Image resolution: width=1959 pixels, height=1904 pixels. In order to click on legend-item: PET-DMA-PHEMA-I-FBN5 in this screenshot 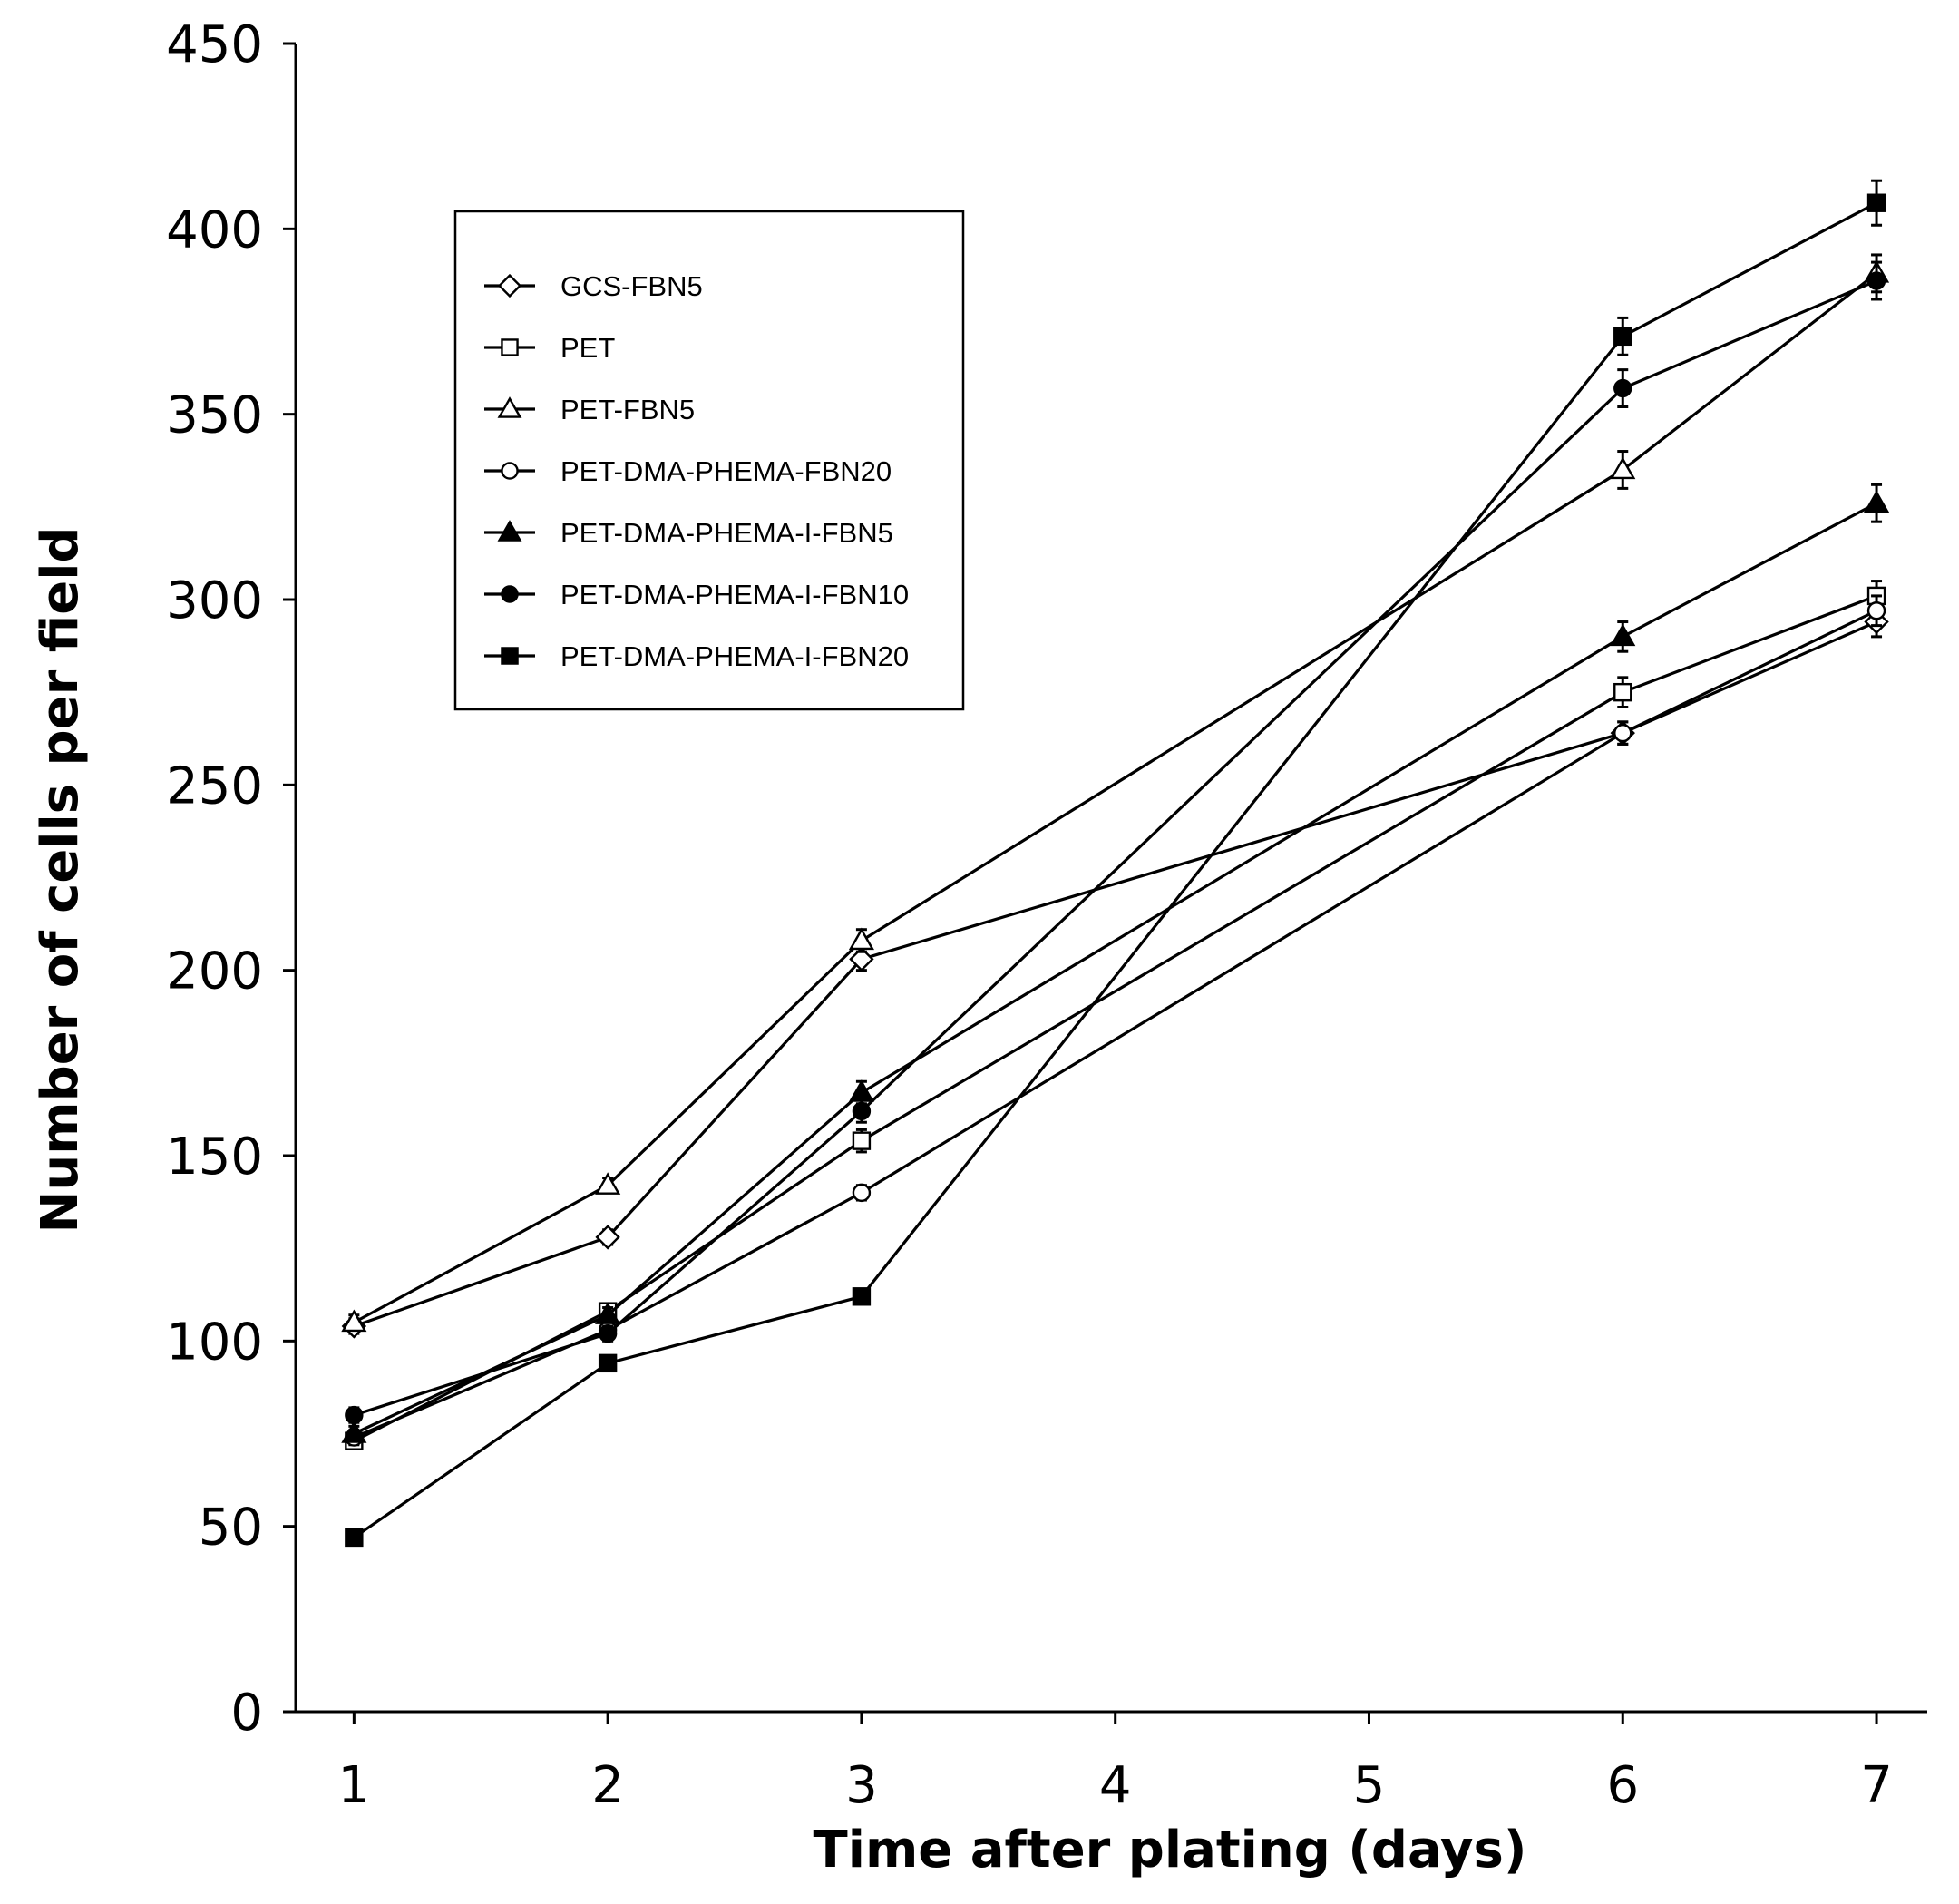, I will do `click(688, 533)`.